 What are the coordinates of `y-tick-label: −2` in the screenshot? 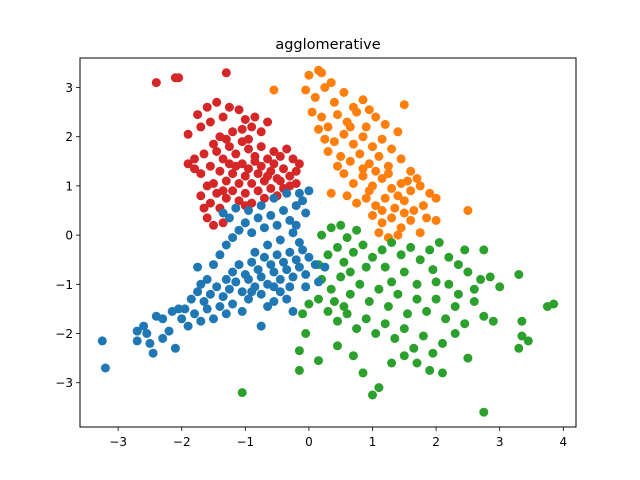 It's located at (64, 334).